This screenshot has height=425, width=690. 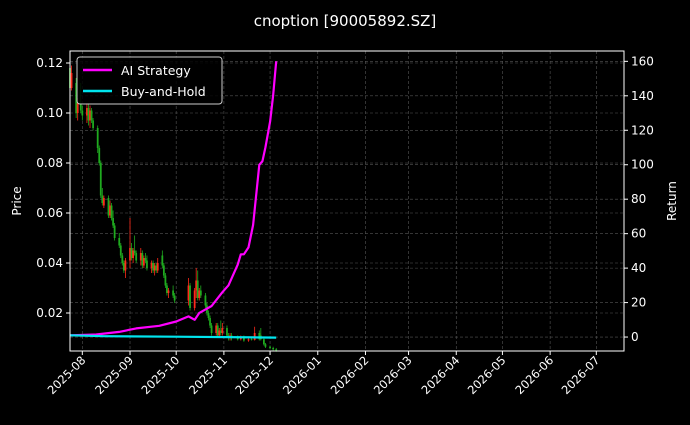 What do you see at coordinates (638, 268) in the screenshot?
I see `y-tick-label-right: 40` at bounding box center [638, 268].